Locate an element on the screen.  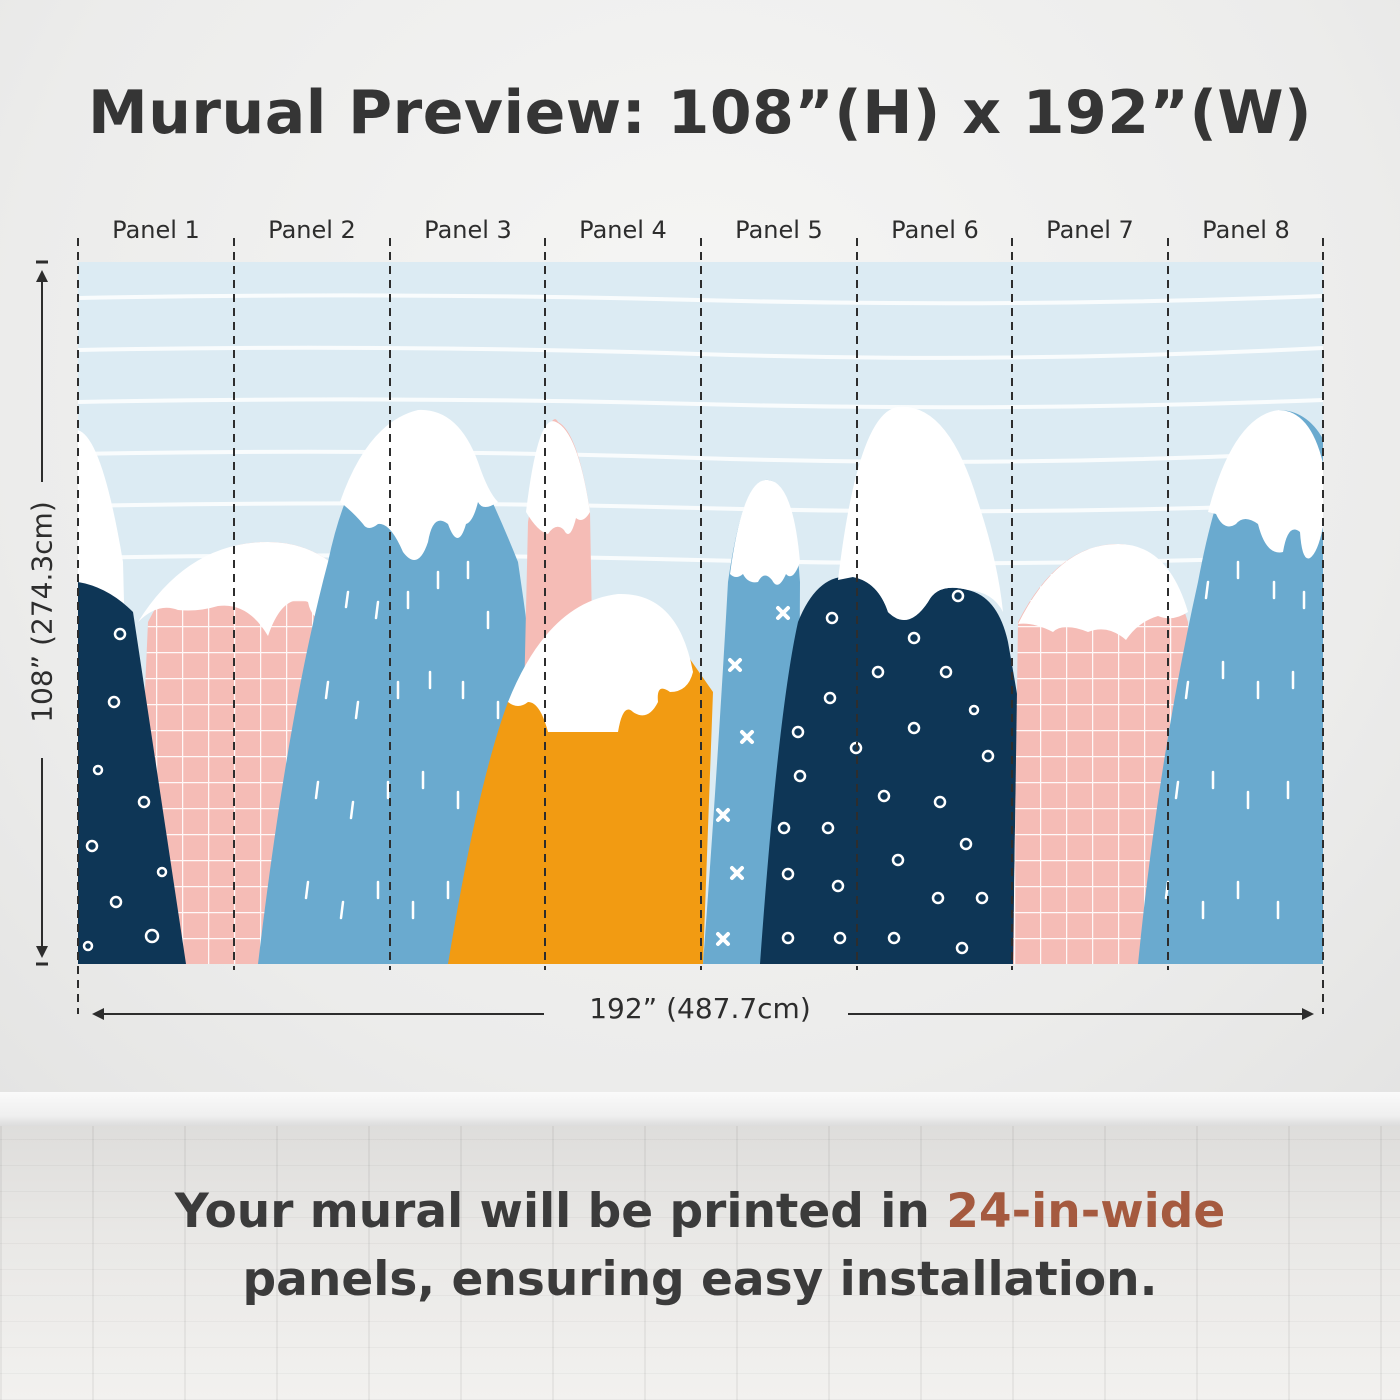
mountain-orange is located at coordinates (580, 778).